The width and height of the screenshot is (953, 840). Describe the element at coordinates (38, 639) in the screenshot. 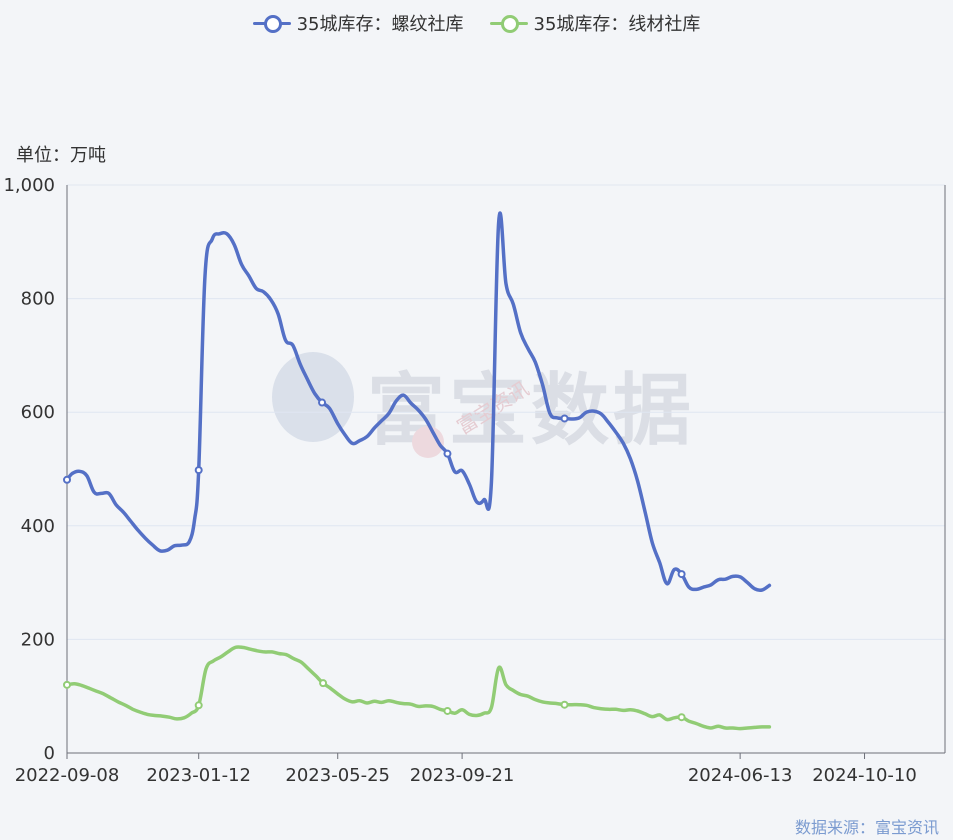

I see `y-tick-label: 200` at that location.